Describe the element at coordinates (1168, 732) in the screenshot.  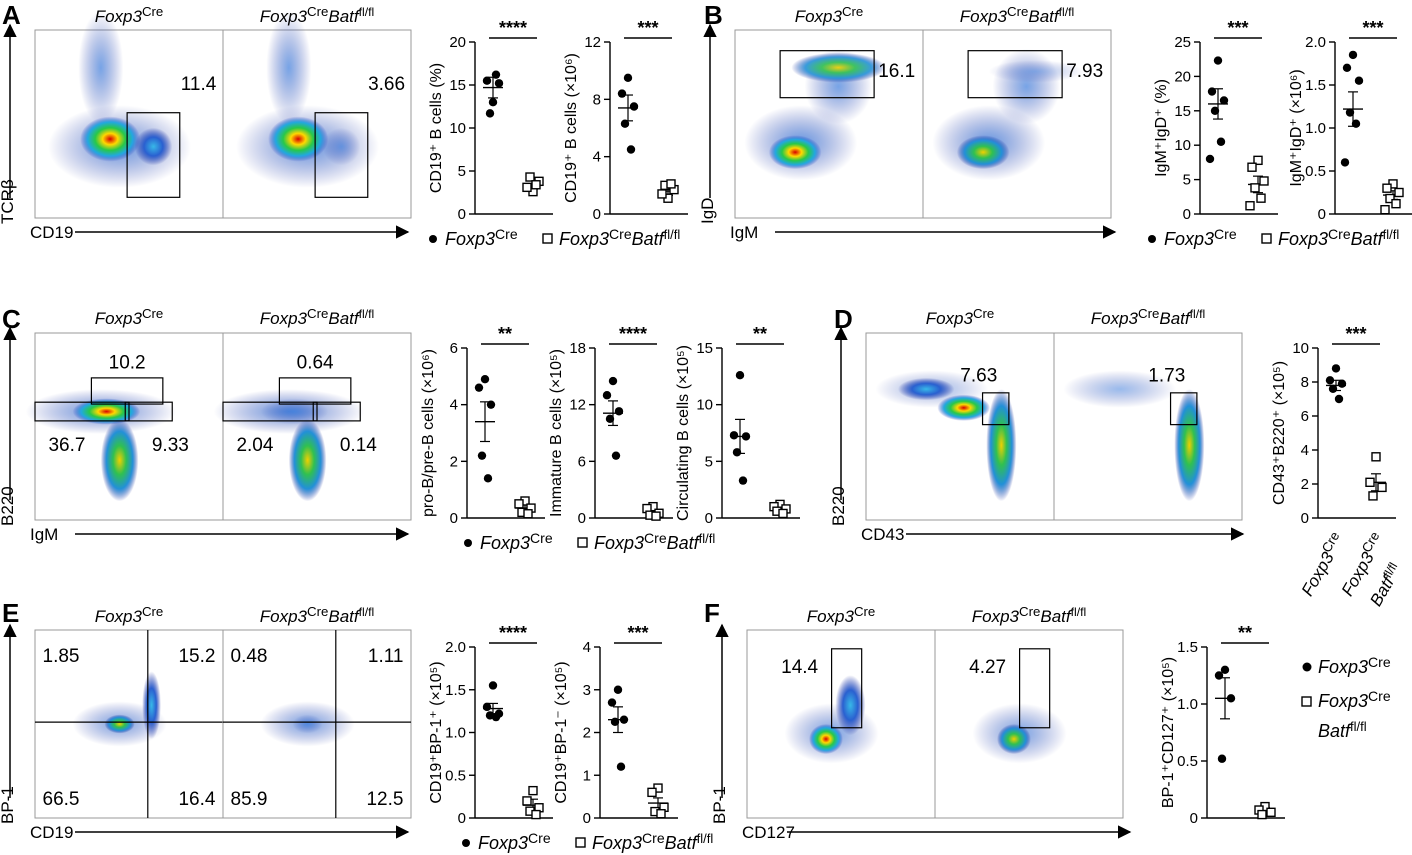
I see `y-axis-title: BP-1⁺CD127⁺ (×10⁵)` at that location.